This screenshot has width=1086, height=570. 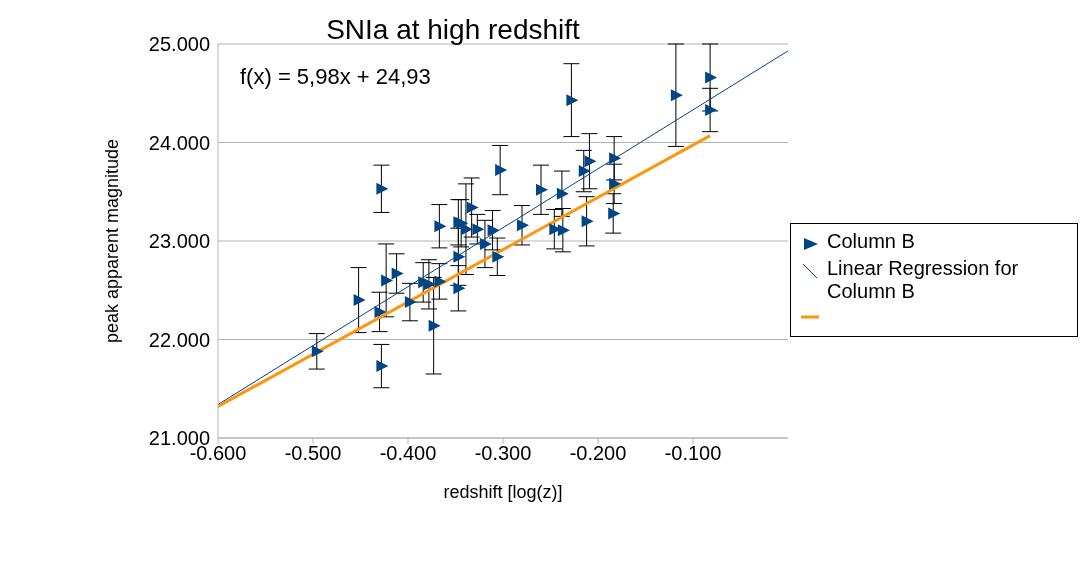 I want to click on y-tick-label: 25.000, so click(x=179, y=44).